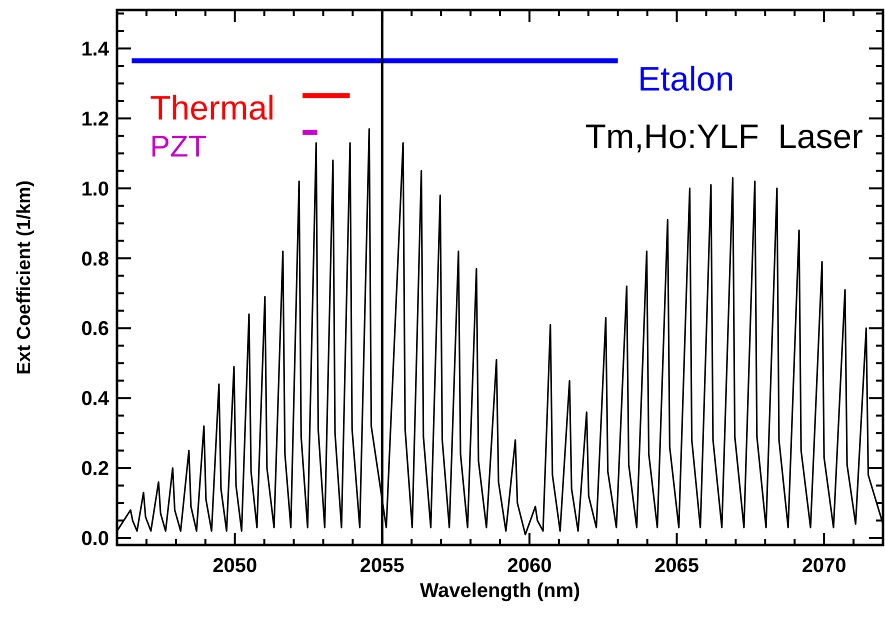 The height and width of the screenshot is (624, 885). Describe the element at coordinates (95, 469) in the screenshot. I see `y-tick-label: 0.2` at that location.